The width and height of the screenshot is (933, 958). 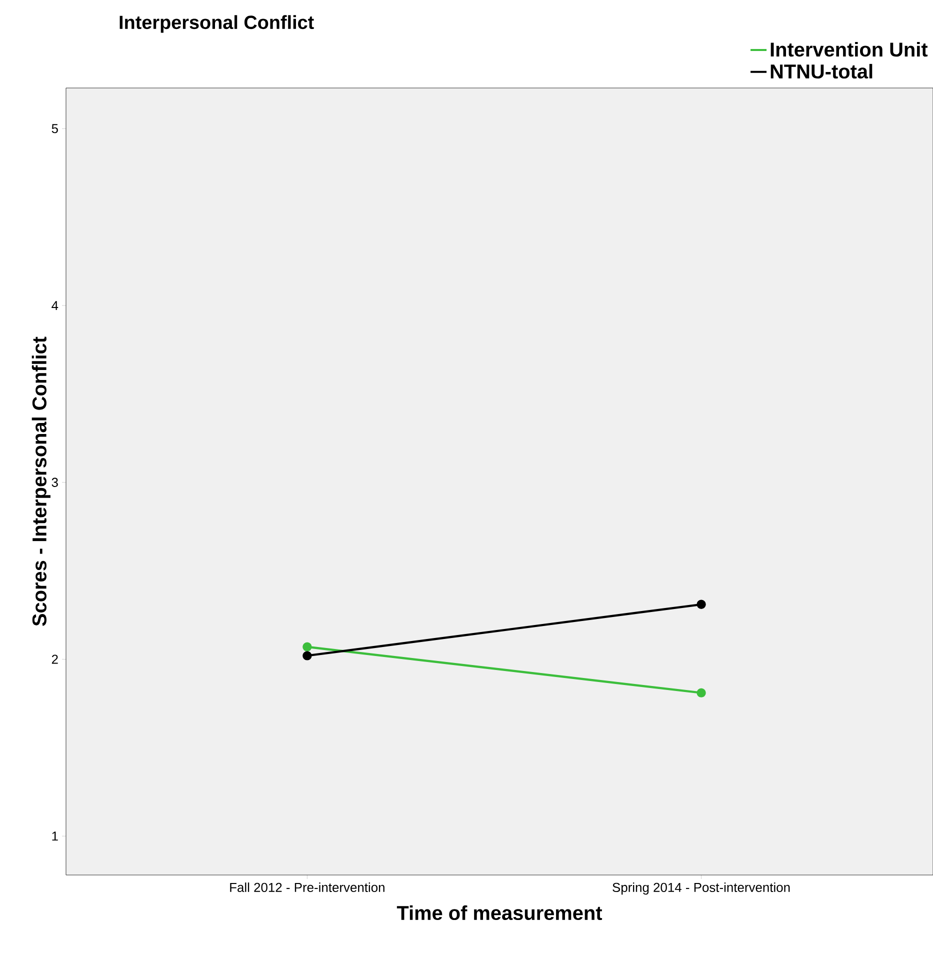 What do you see at coordinates (217, 24) in the screenshot?
I see `chart-title: Interpersonal Conflict` at bounding box center [217, 24].